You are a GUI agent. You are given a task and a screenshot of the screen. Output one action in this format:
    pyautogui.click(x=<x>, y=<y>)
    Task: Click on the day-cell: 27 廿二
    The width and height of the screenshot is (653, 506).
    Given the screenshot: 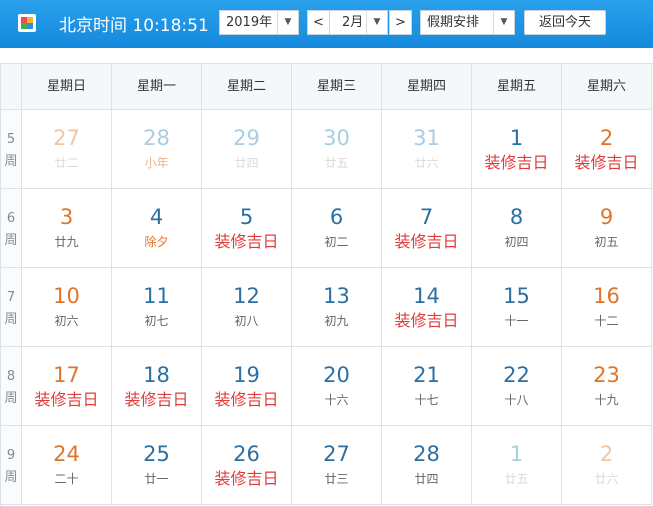 What is the action you would take?
    pyautogui.click(x=67, y=149)
    